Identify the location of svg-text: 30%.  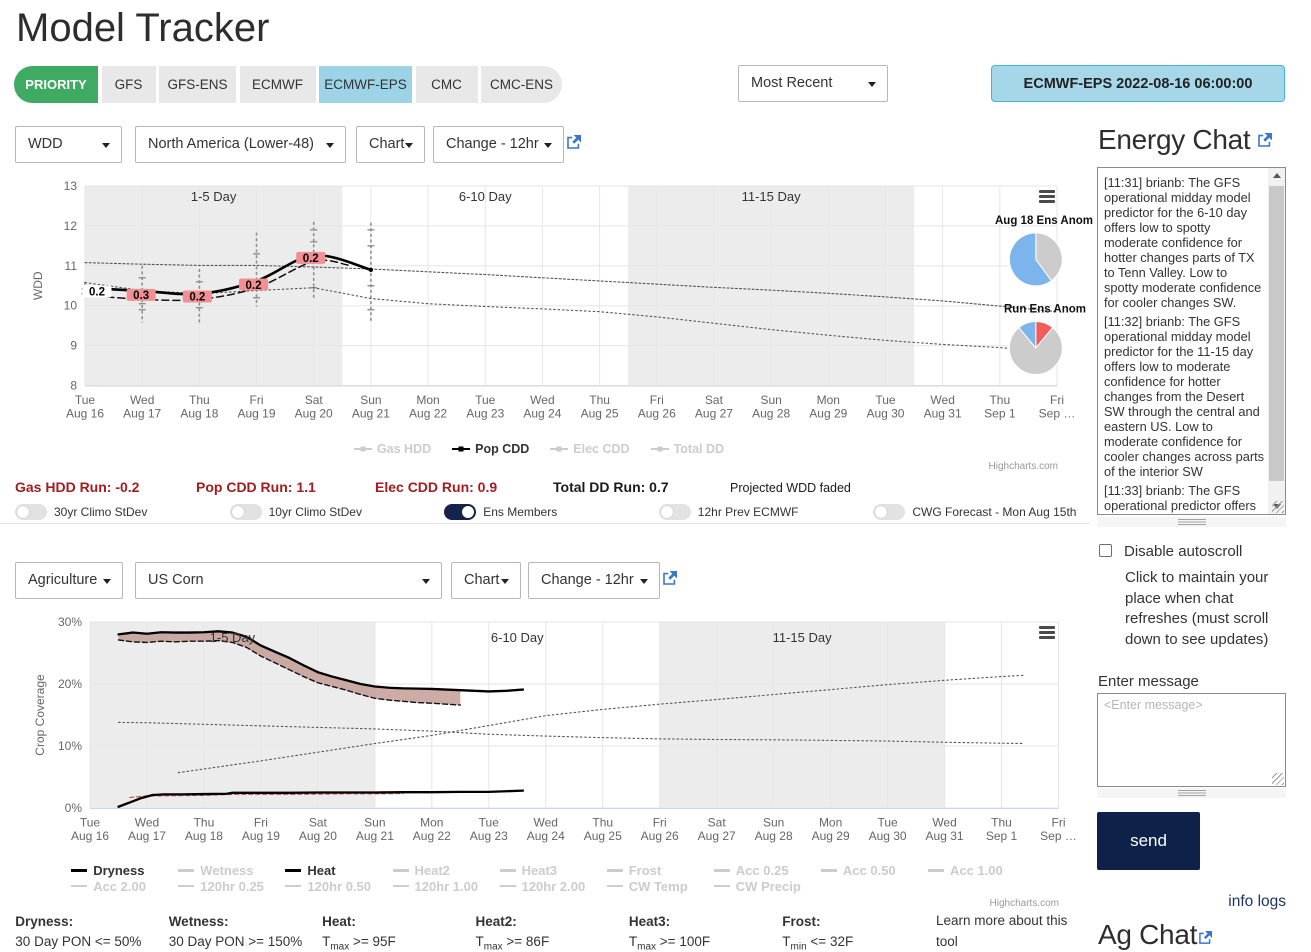
(70, 622).